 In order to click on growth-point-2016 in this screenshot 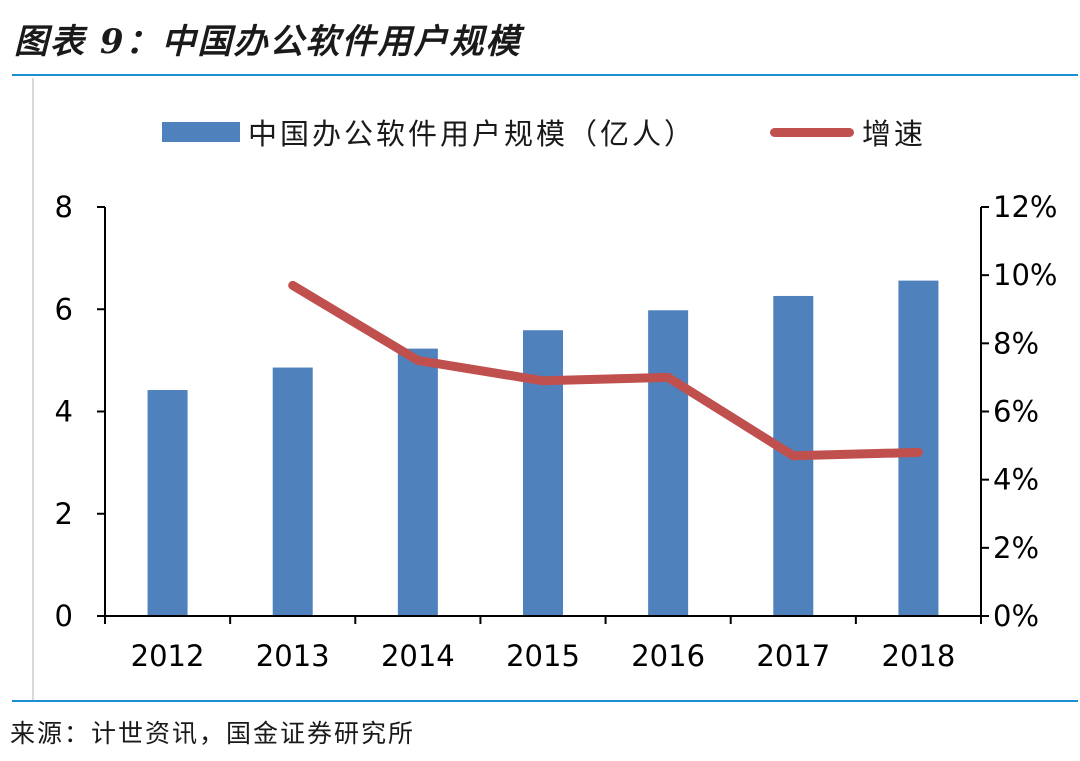, I will do `click(668, 377)`.